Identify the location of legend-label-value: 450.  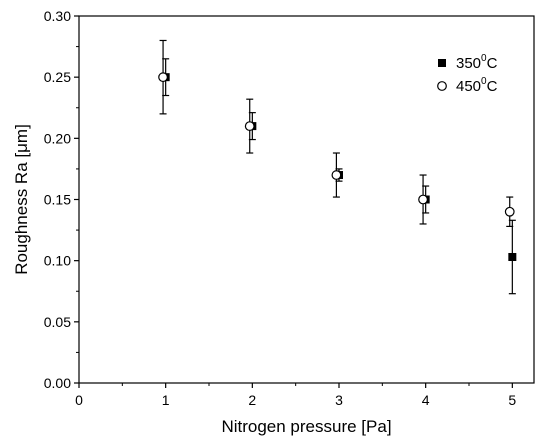
(468, 86).